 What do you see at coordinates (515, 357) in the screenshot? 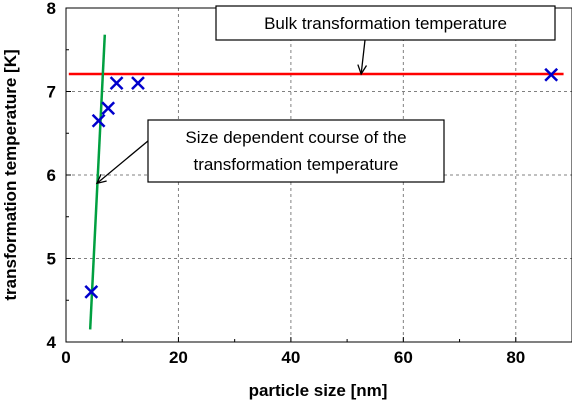
I see `x-tick-label: 80` at bounding box center [515, 357].